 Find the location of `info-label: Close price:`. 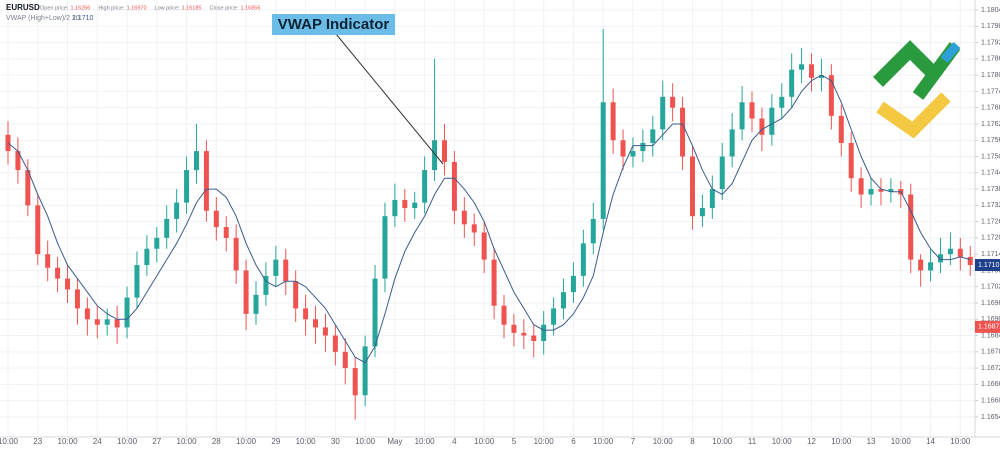

info-label: Close price: is located at coordinates (224, 8).